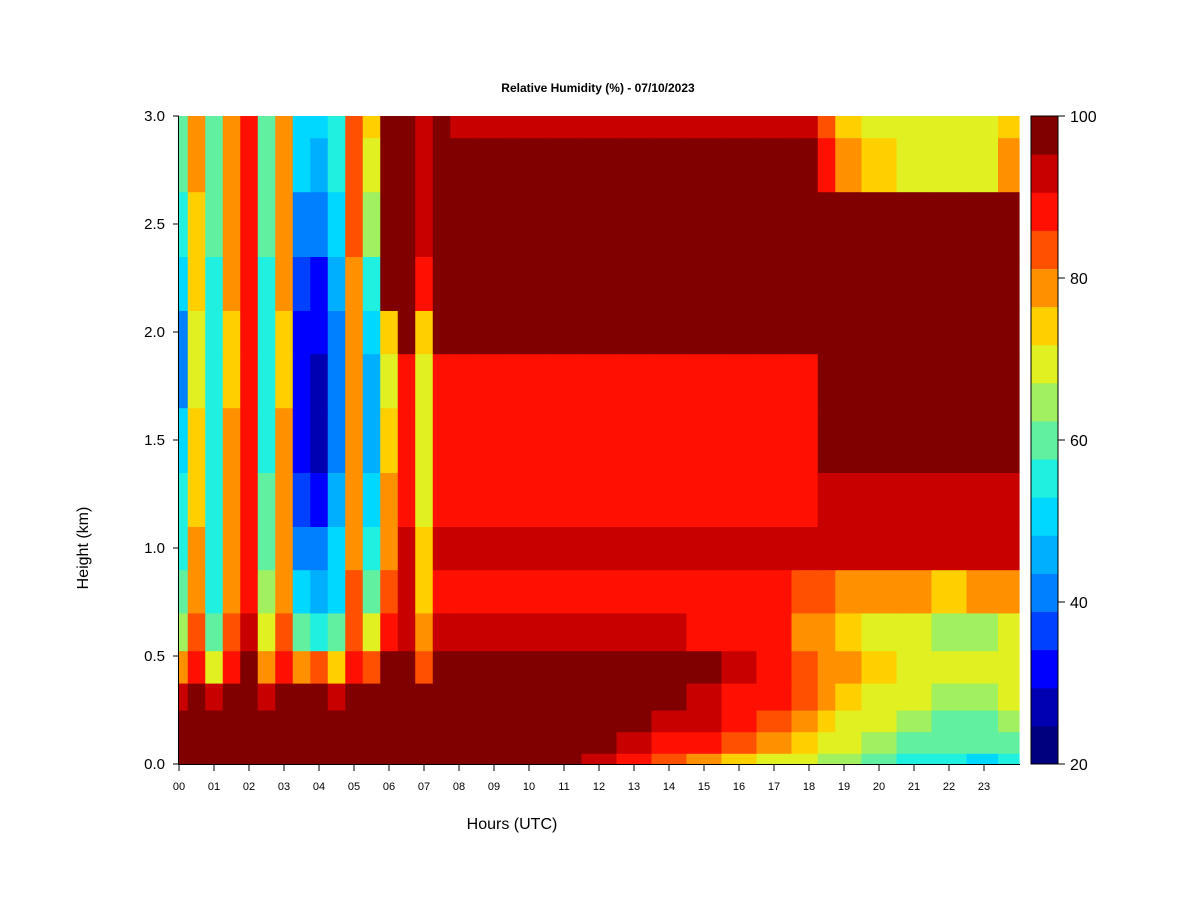 The width and height of the screenshot is (1200, 900). I want to click on x-tick-label: 23, so click(984, 787).